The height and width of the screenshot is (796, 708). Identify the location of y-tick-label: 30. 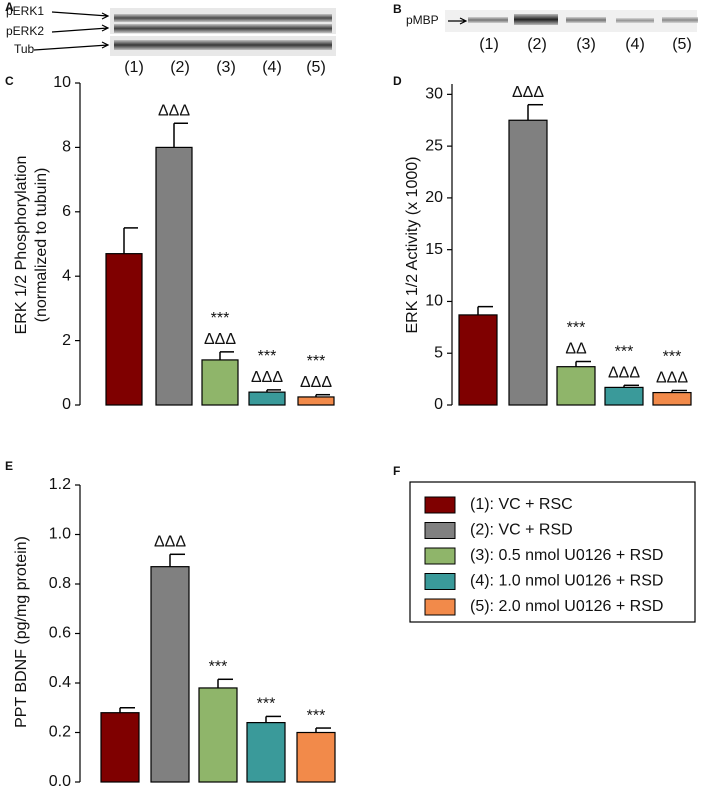
(434, 94).